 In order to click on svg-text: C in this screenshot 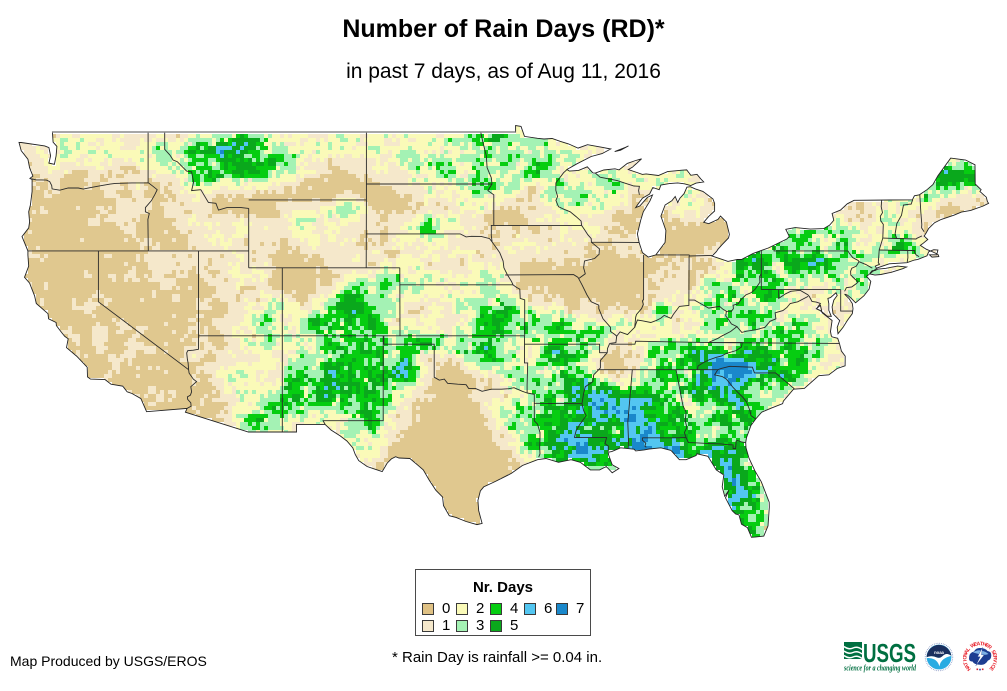, I will do `click(992, 666)`.